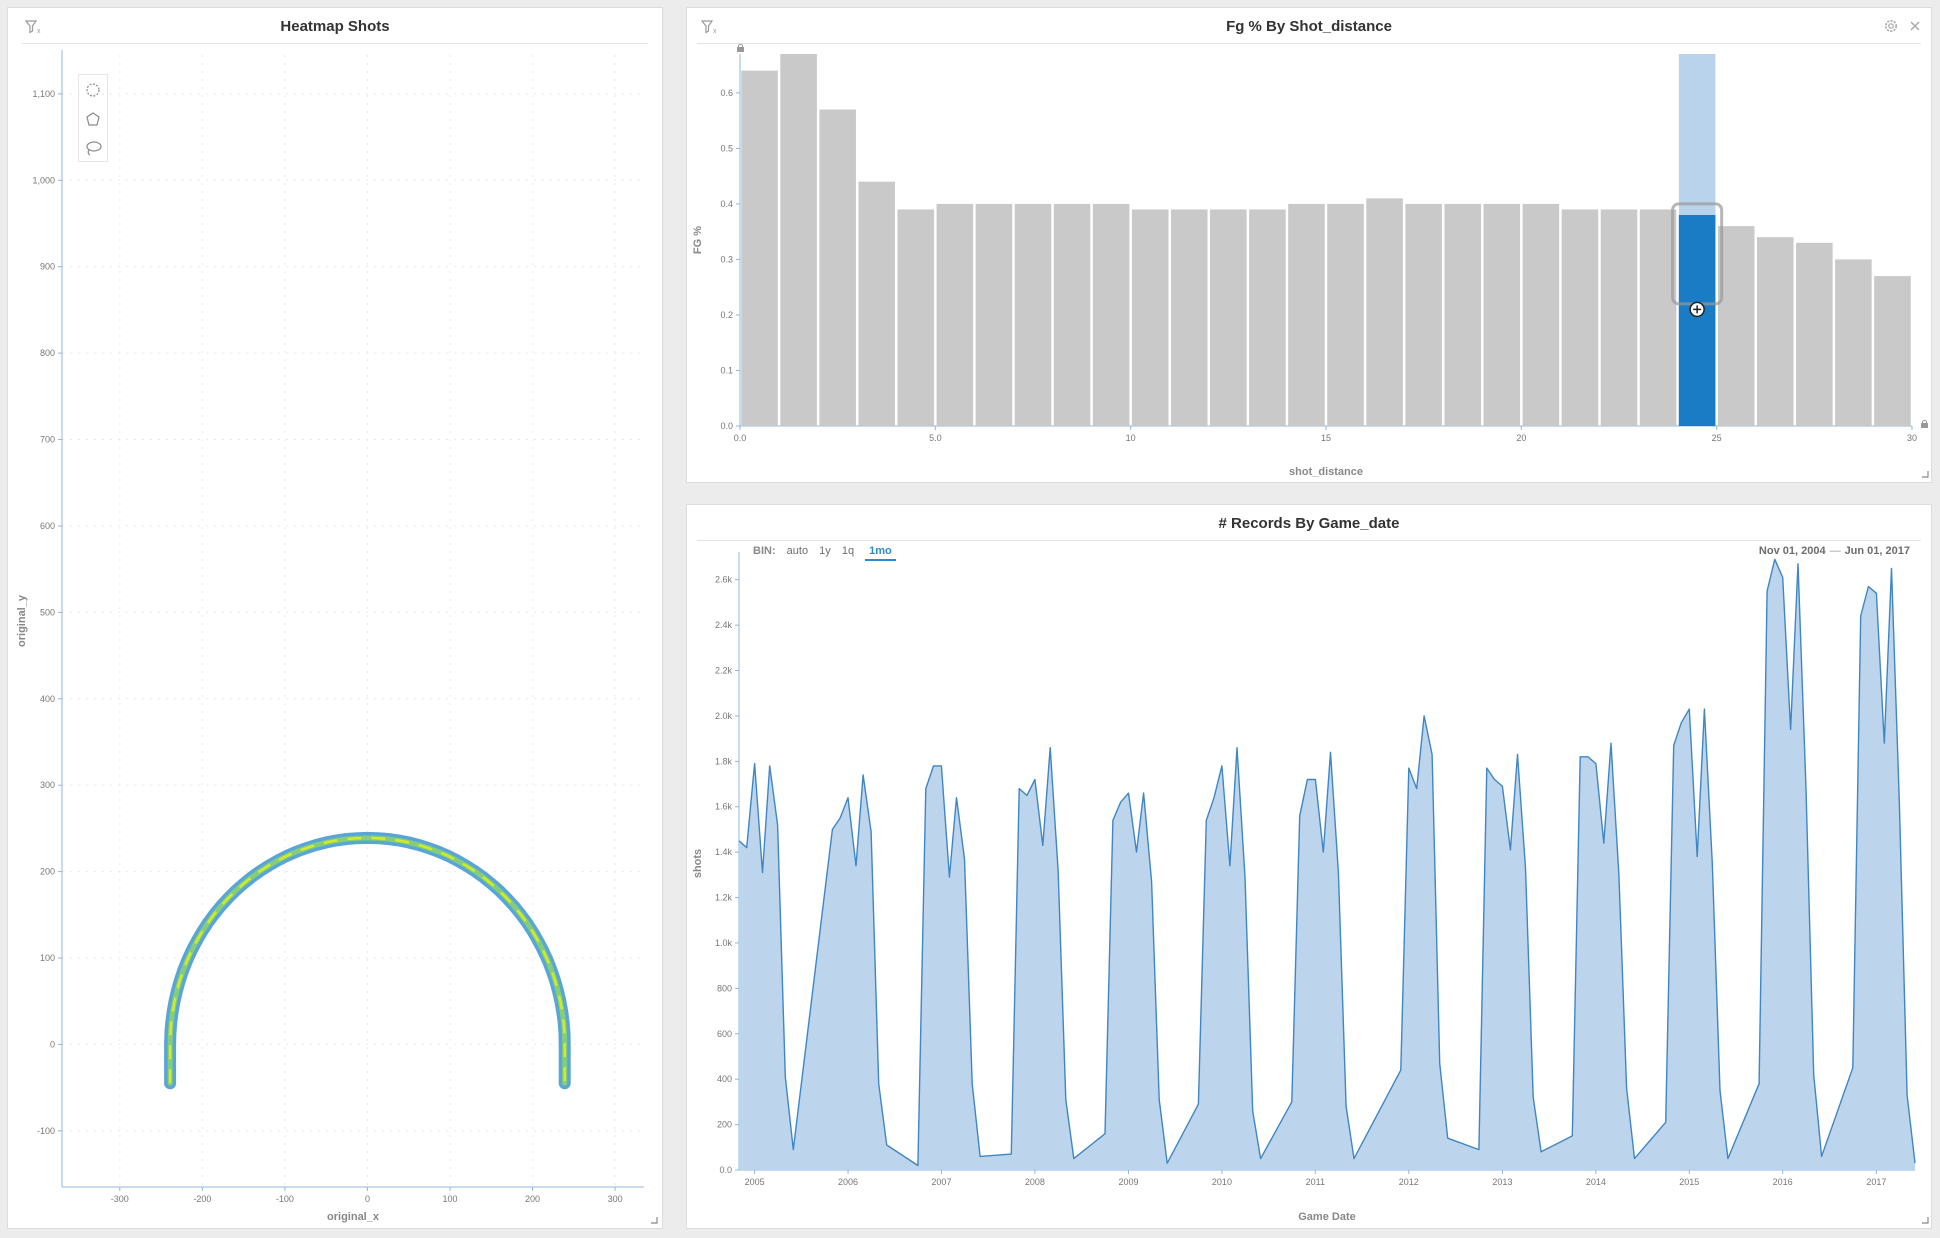 The image size is (1940, 1238). I want to click on x-tick-label: 20, so click(1521, 438).